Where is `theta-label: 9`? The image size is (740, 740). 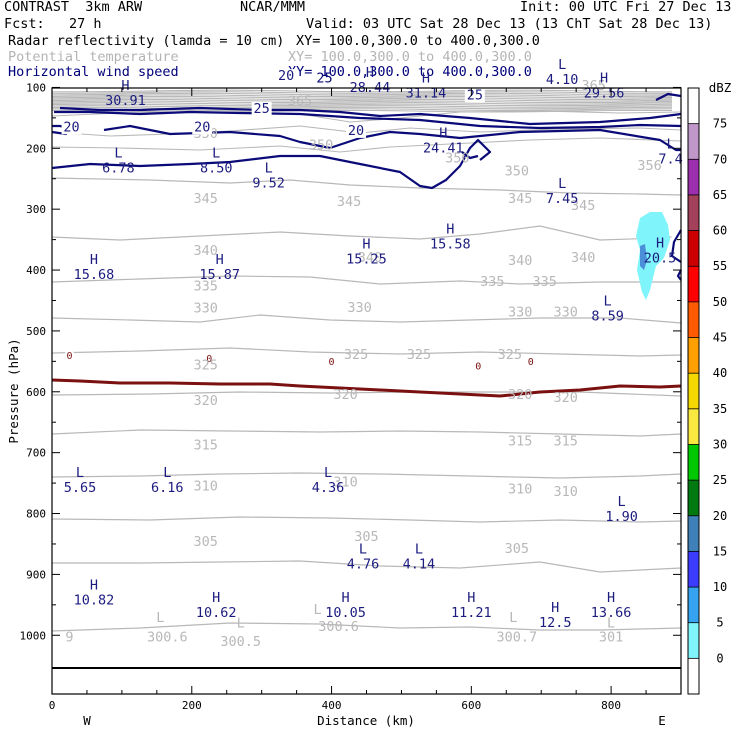 theta-label: 9 is located at coordinates (69, 637).